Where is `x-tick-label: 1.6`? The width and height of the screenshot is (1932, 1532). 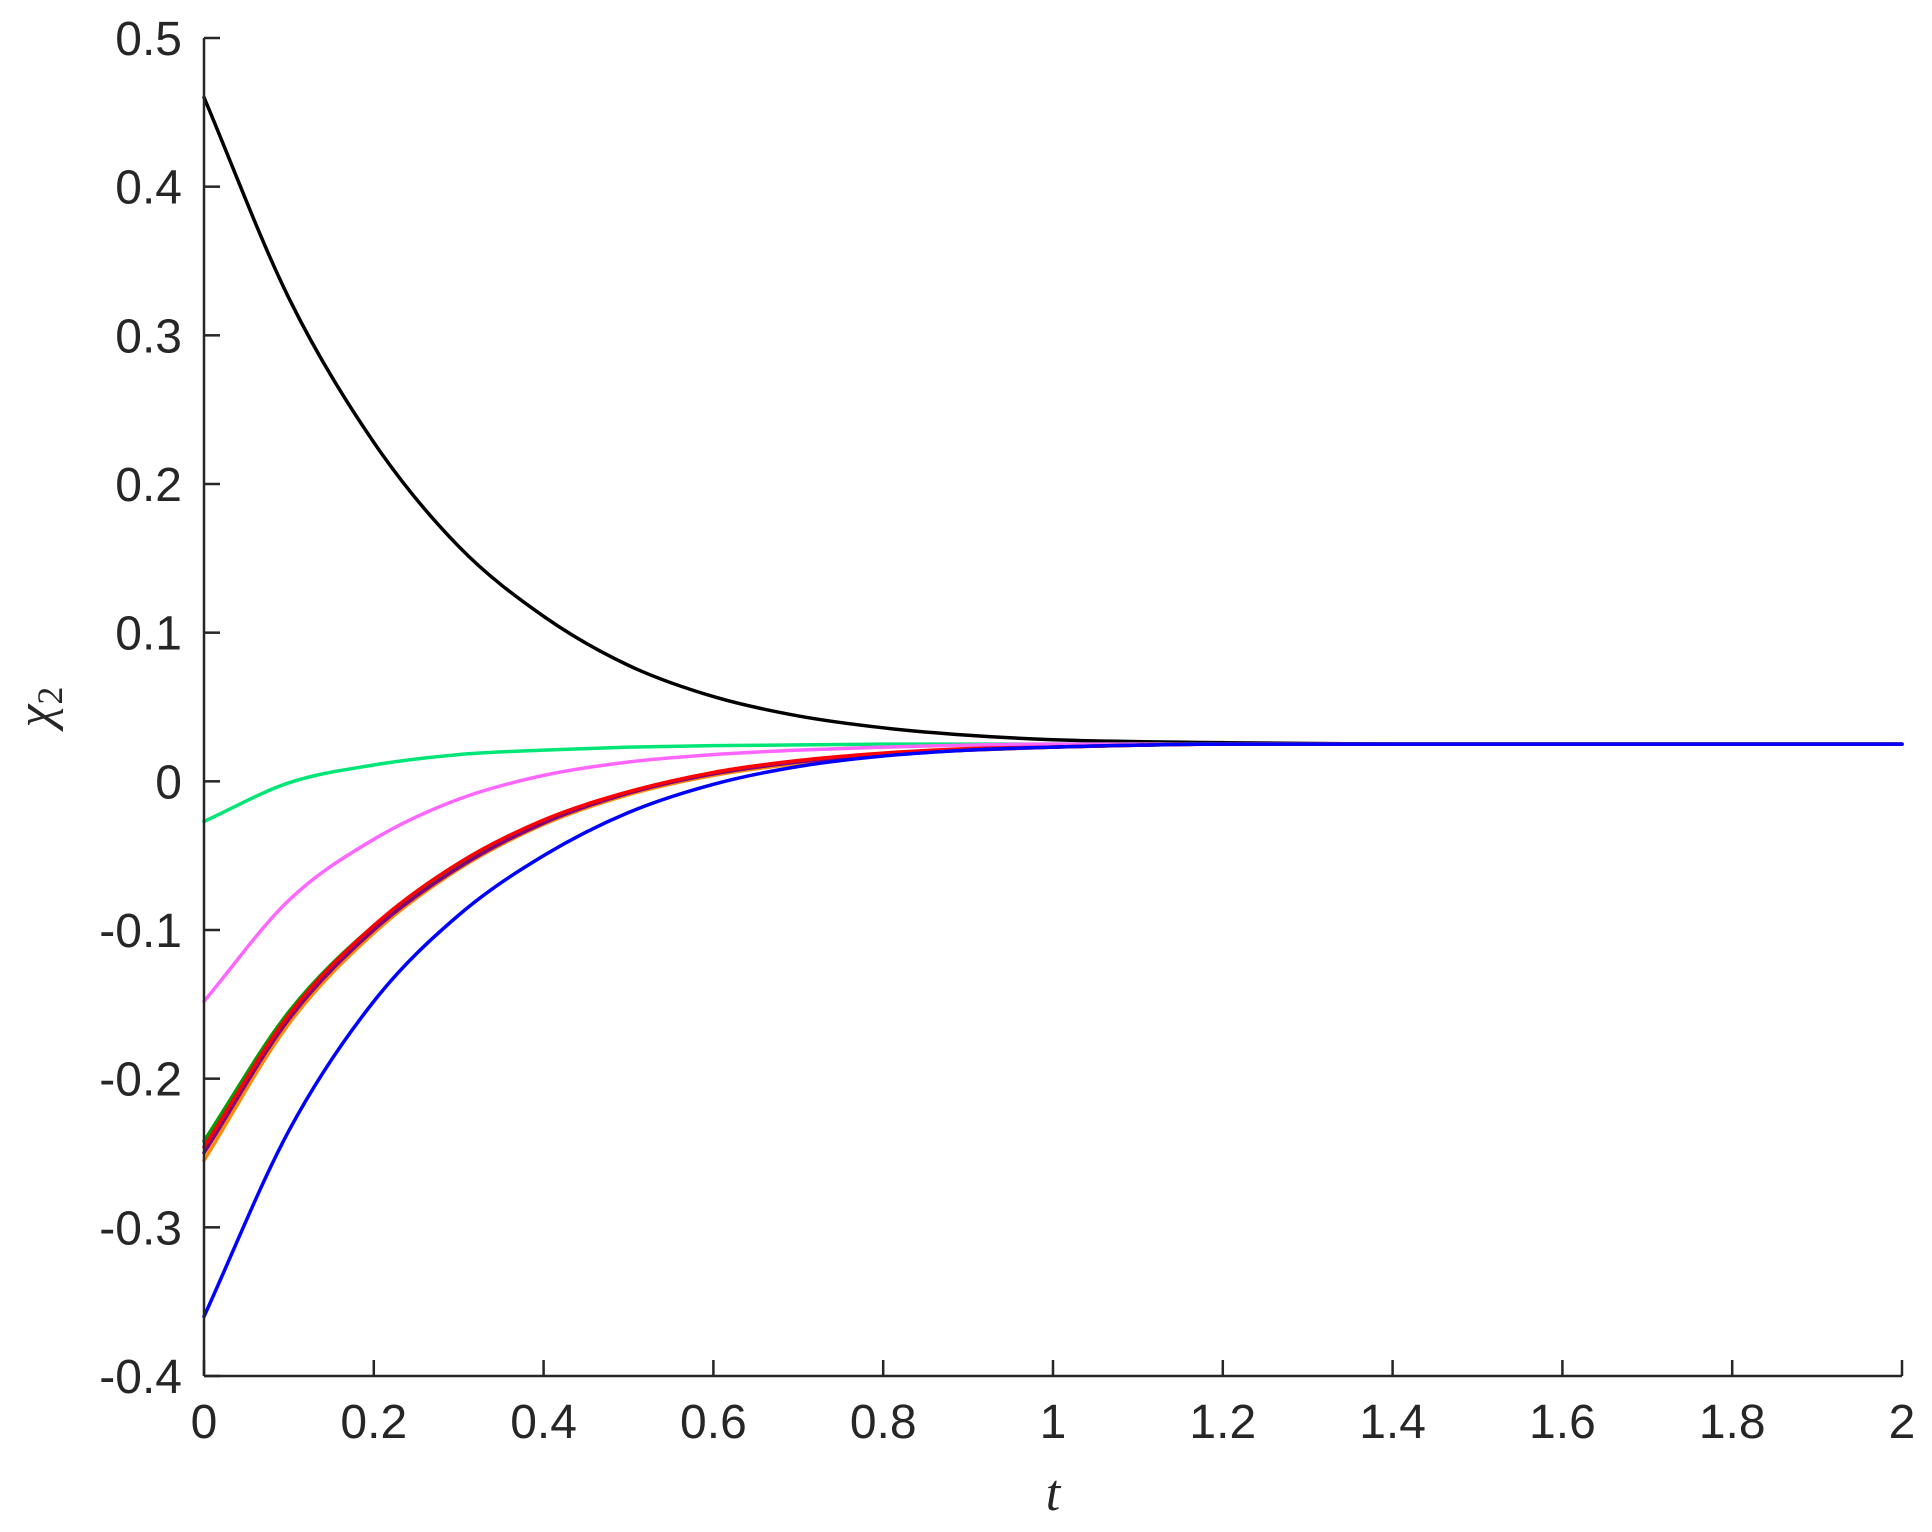 x-tick-label: 1.6 is located at coordinates (1562, 1422).